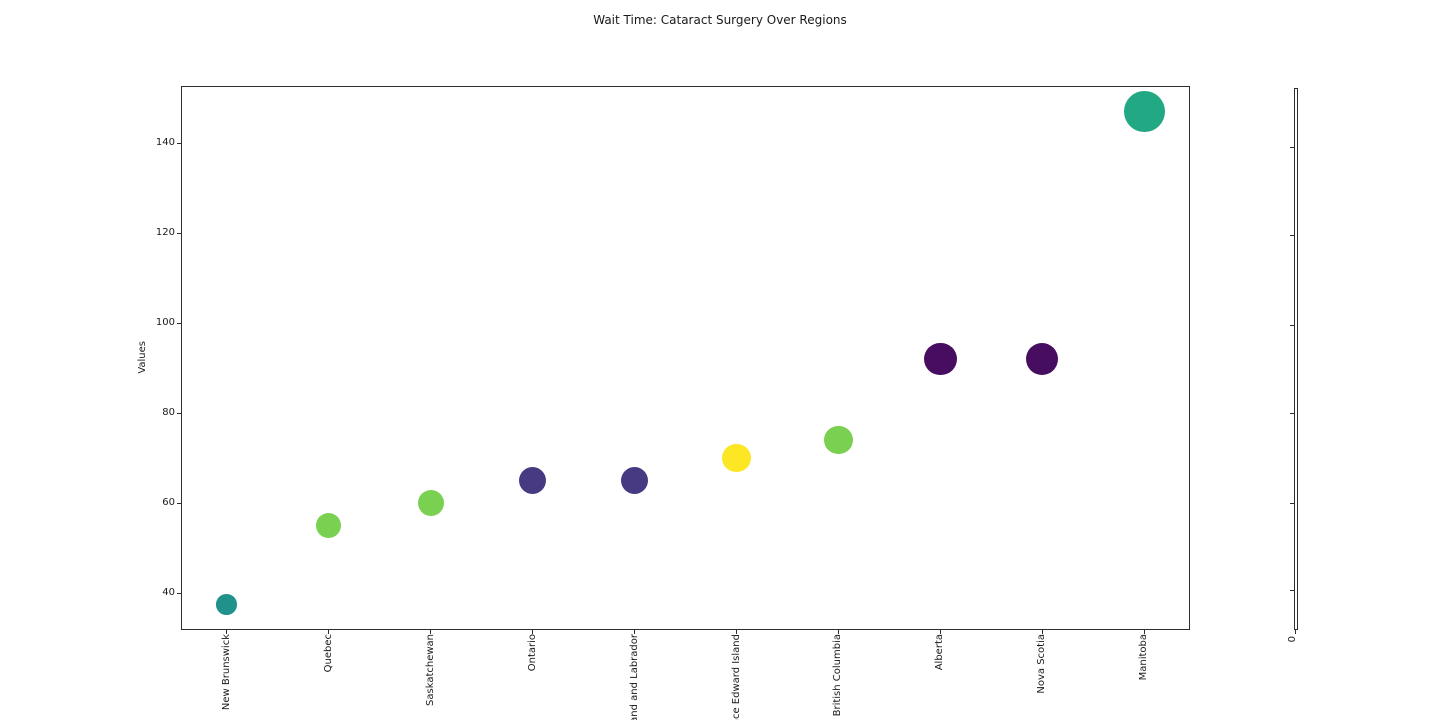  Describe the element at coordinates (328, 653) in the screenshot. I see `x-tick-label: Quebec` at that location.